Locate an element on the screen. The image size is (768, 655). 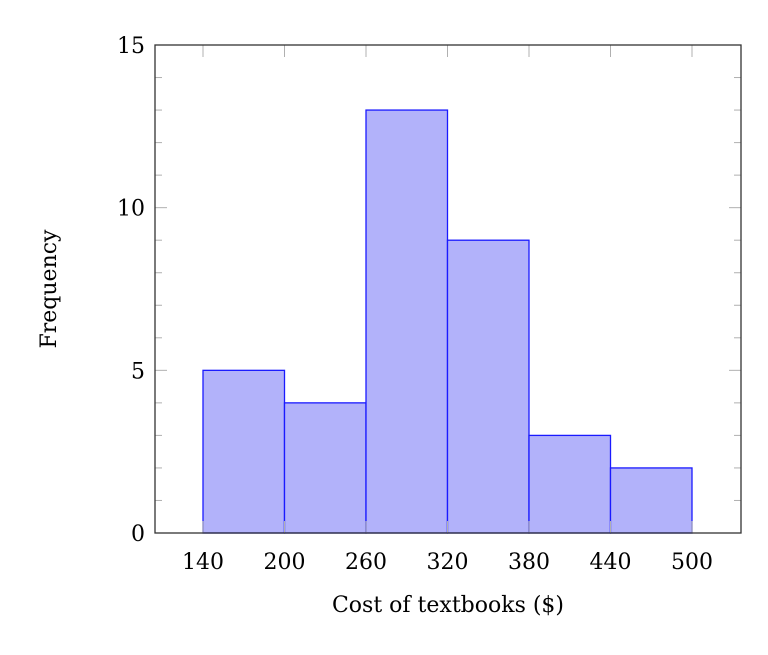
y-tick-label: 10 is located at coordinates (131, 209).